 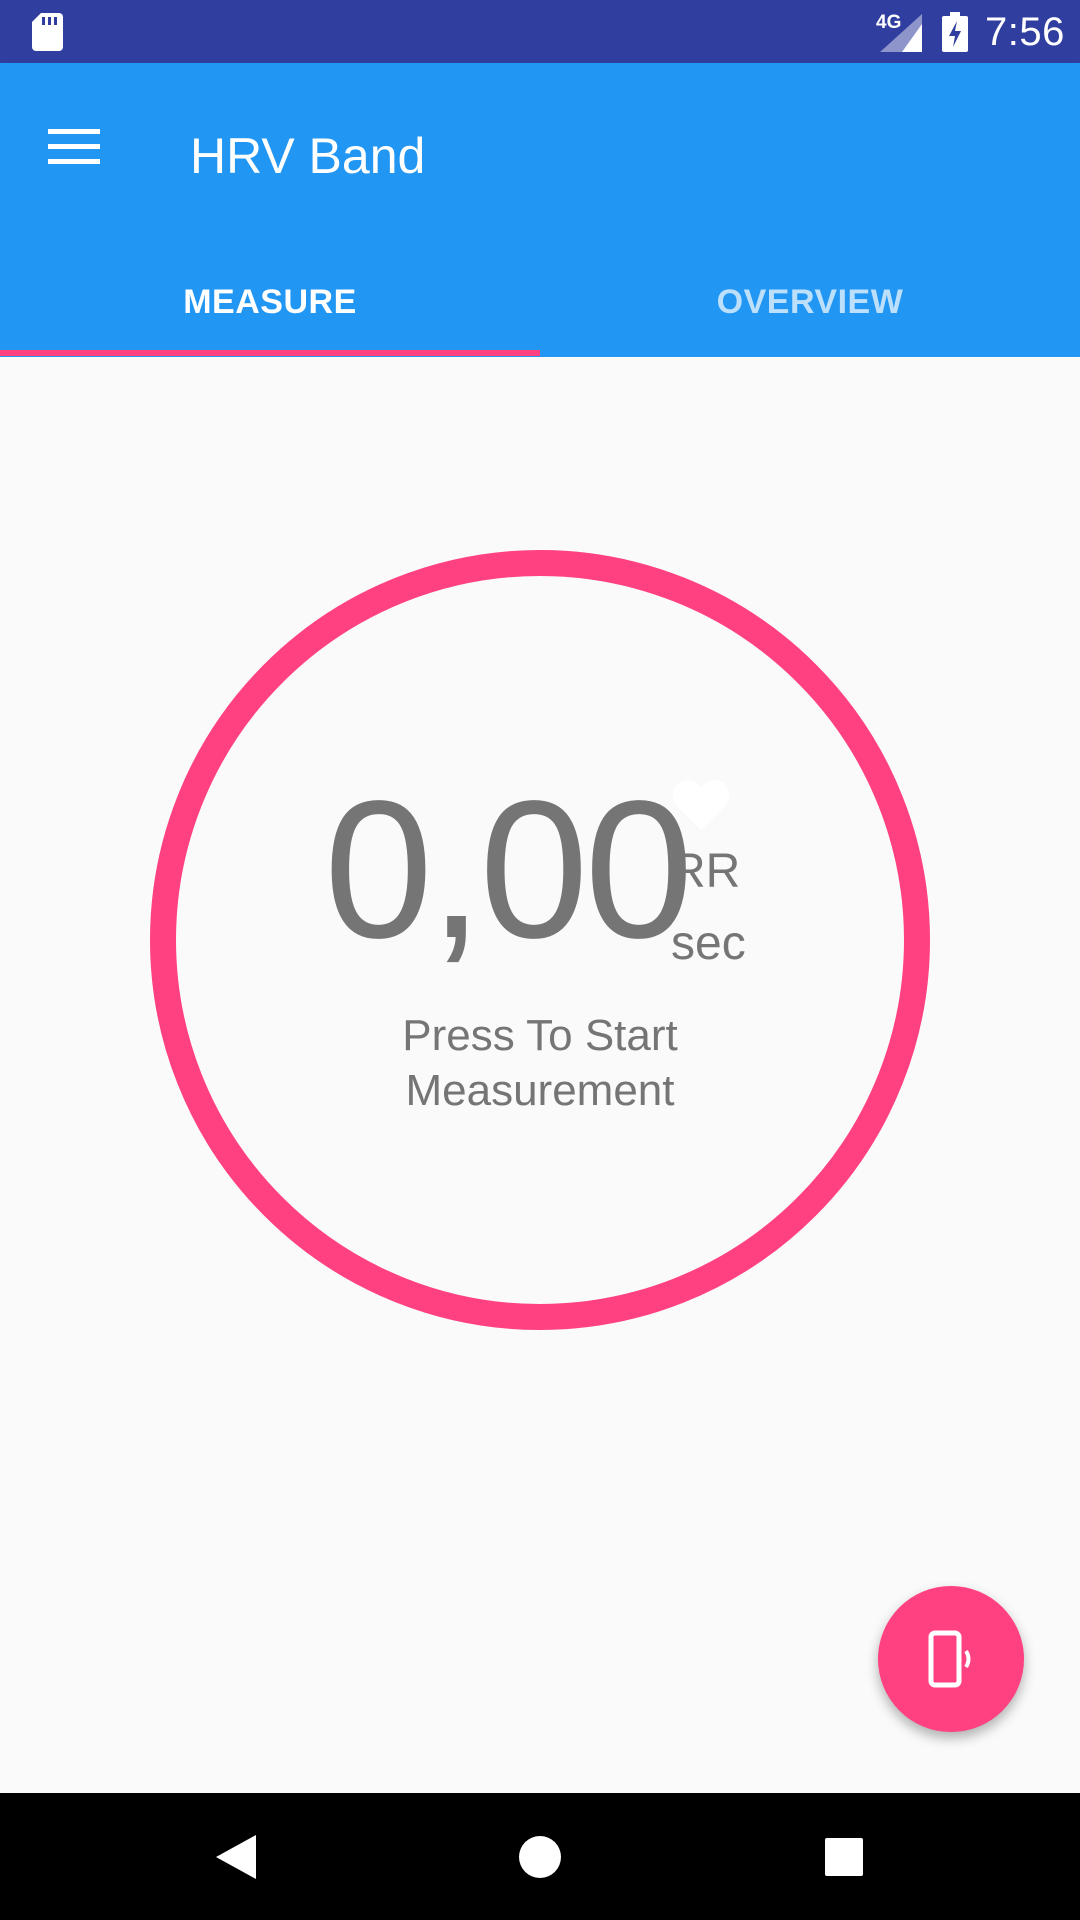 I want to click on recents-button, so click(x=844, y=1856).